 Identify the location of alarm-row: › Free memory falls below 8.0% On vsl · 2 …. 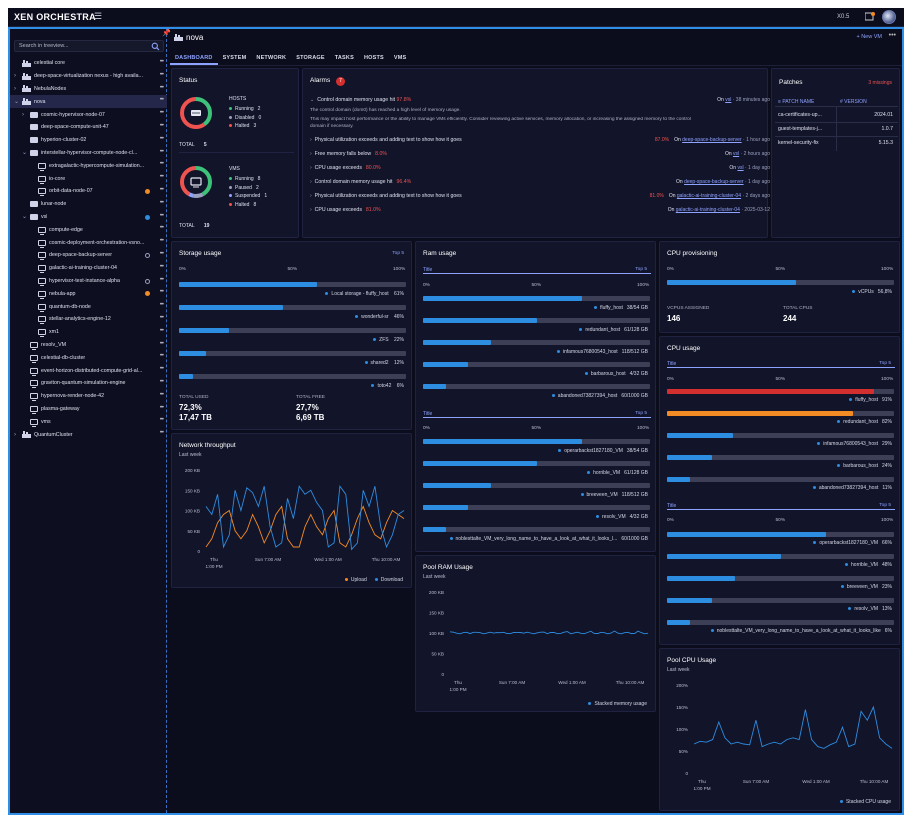
(540, 156).